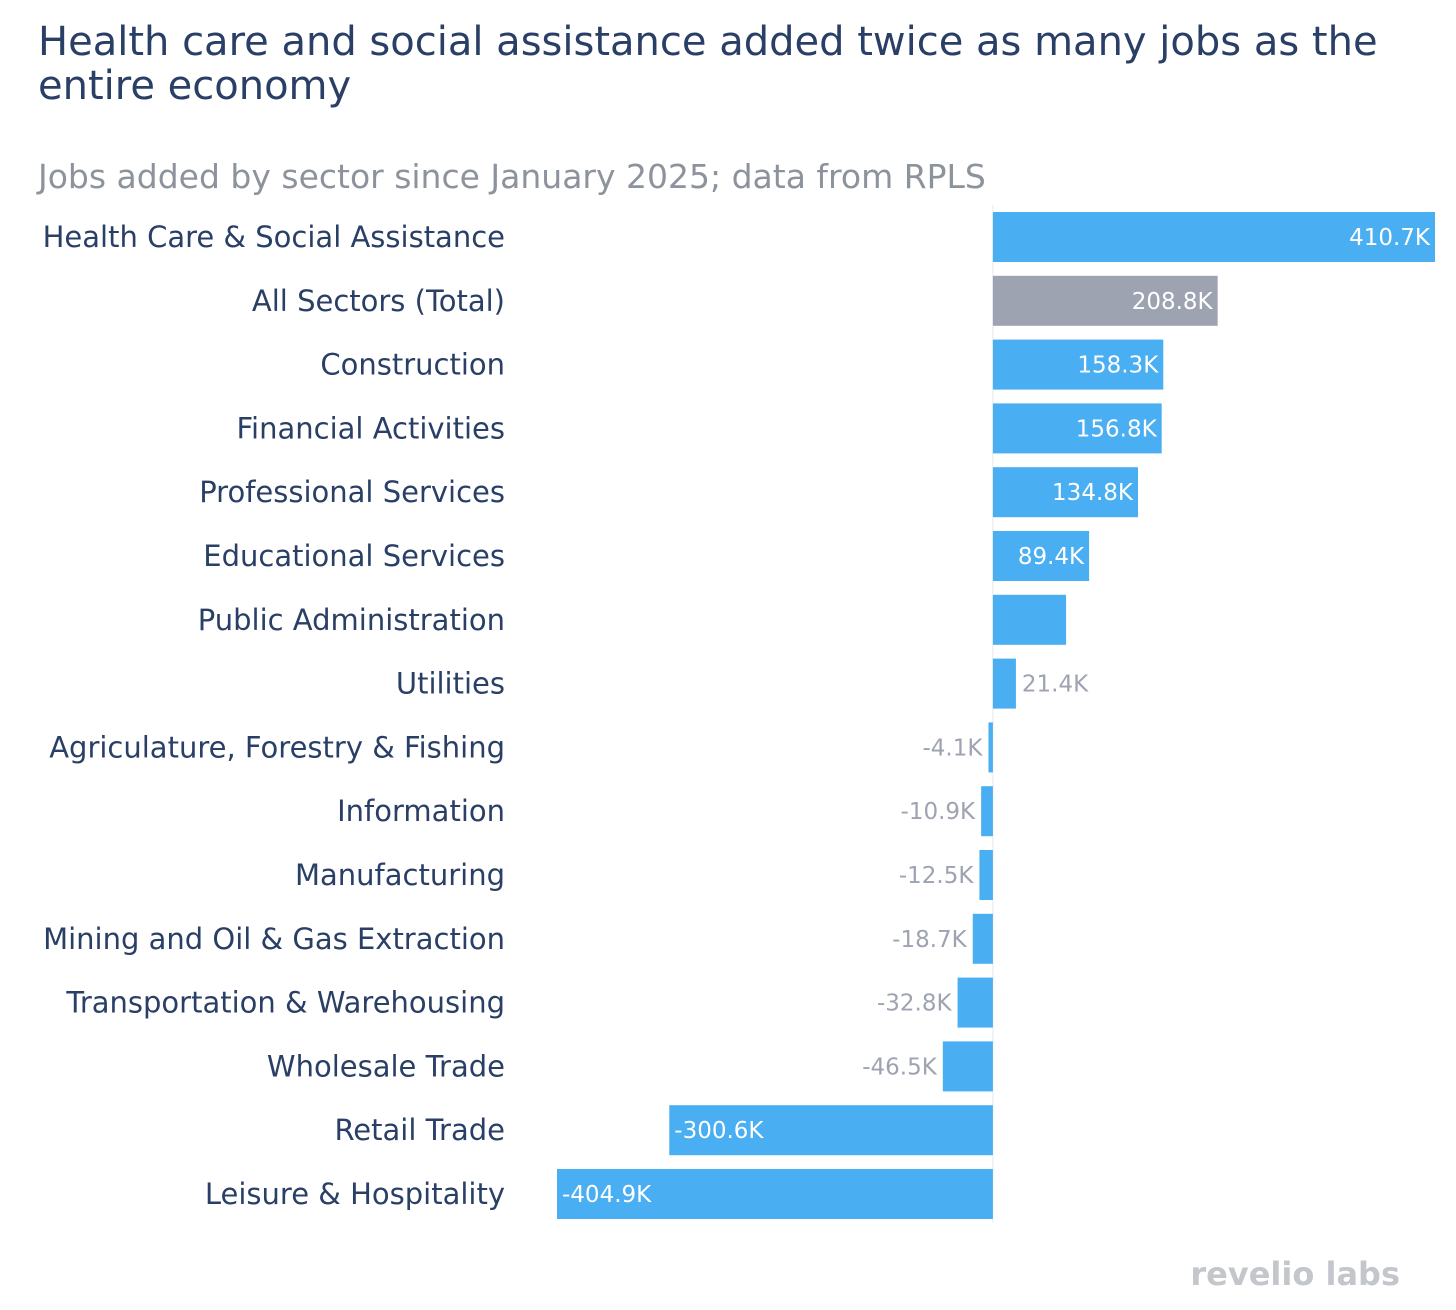  I want to click on value-label: 21.4K, so click(1055, 685).